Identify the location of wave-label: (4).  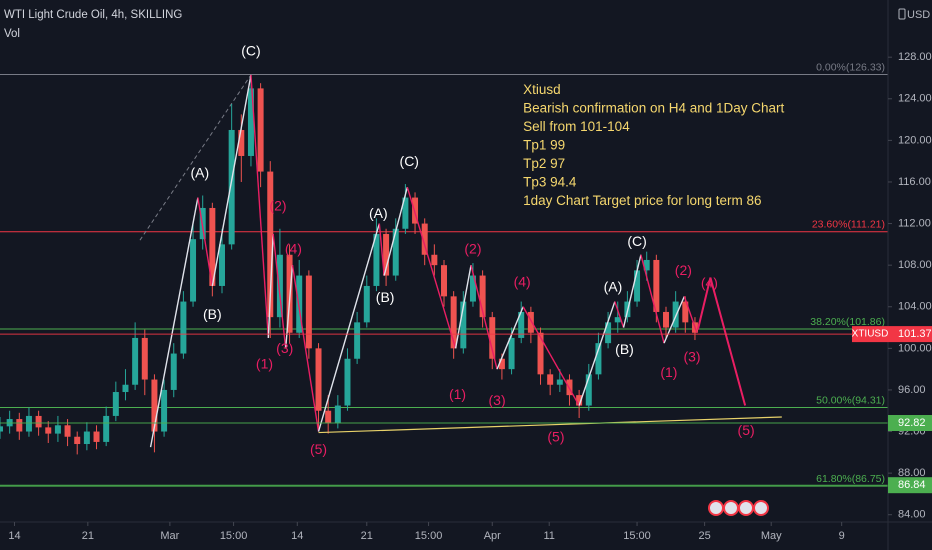
(293, 248).